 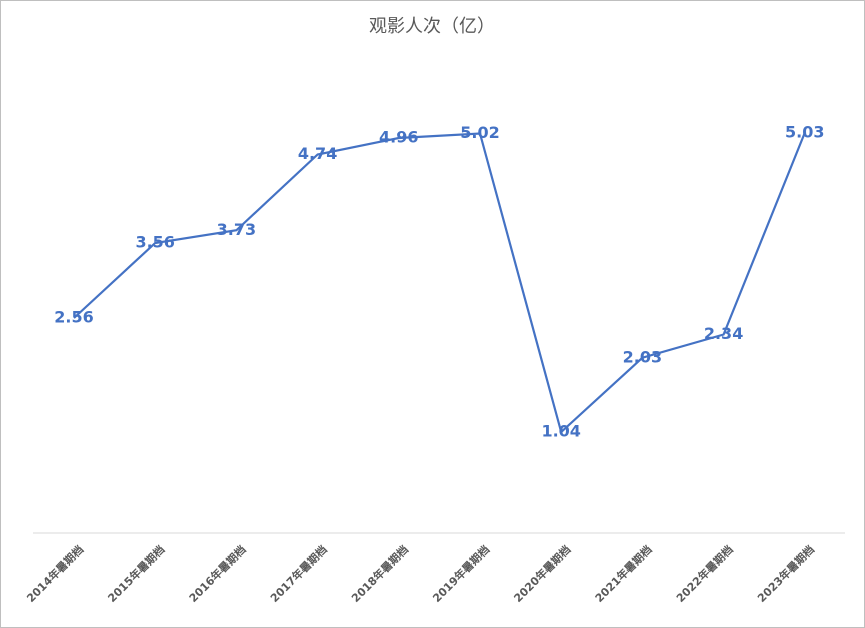 What do you see at coordinates (73, 317) in the screenshot?
I see `data-label: 2.56` at bounding box center [73, 317].